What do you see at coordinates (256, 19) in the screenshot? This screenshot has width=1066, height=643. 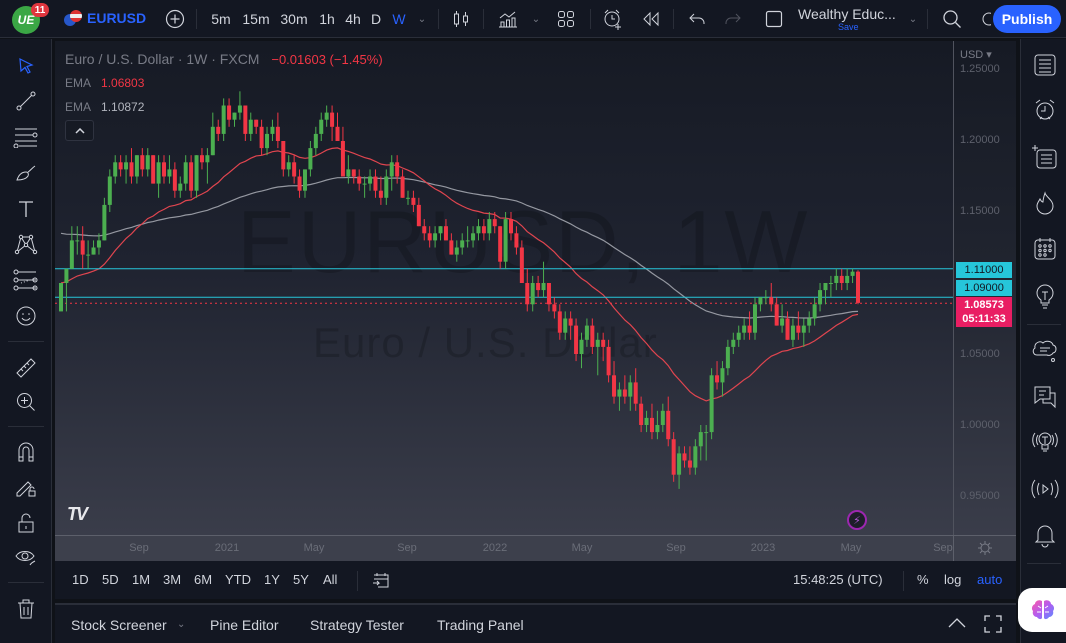 I see `interval-15m: 15m` at bounding box center [256, 19].